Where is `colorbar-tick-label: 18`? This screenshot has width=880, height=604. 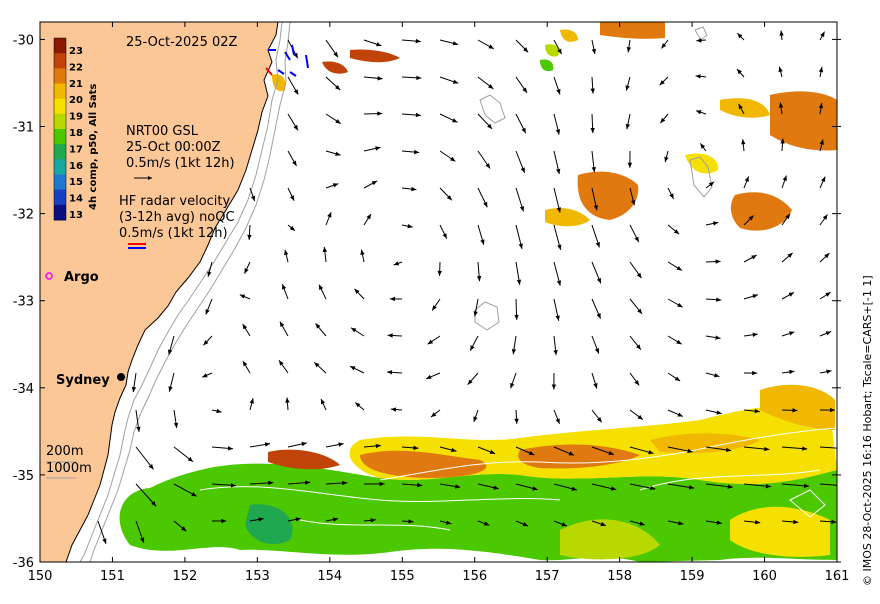 colorbar-tick-label: 18 is located at coordinates (76, 133).